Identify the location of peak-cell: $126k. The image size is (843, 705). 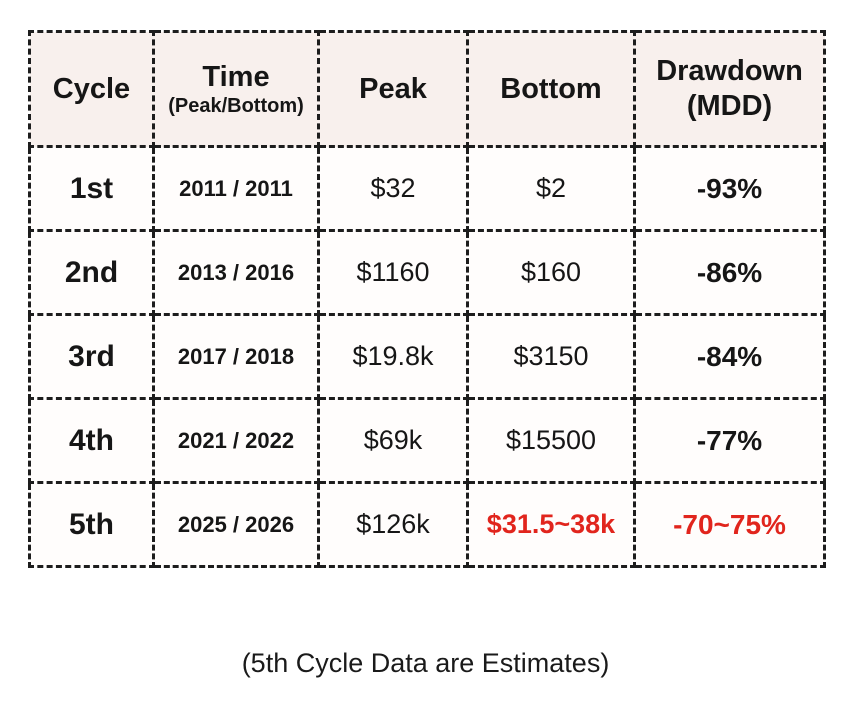
(393, 524).